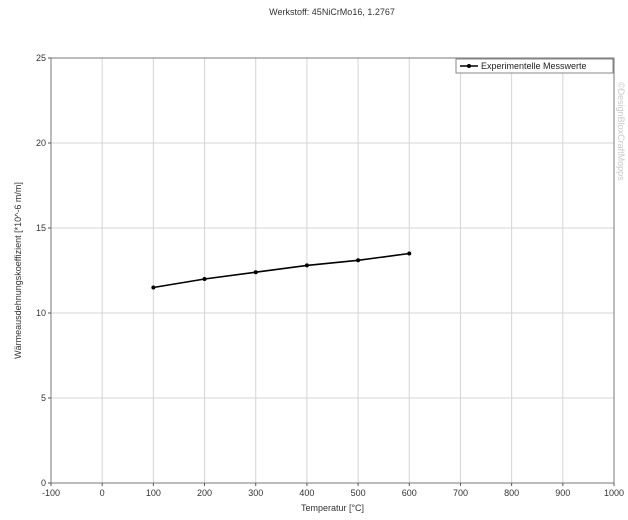 This screenshot has width=628, height=520. I want to click on y-tick-label: 25, so click(41, 58).